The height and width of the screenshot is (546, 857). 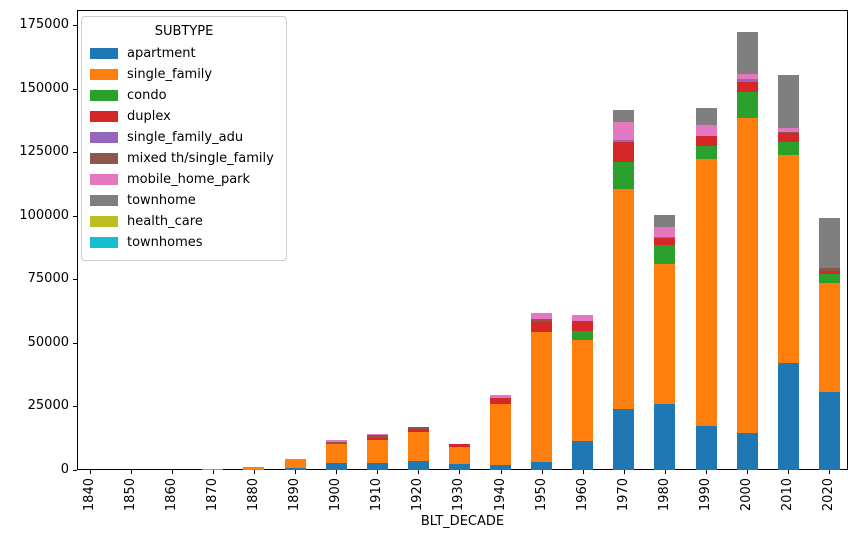 What do you see at coordinates (89, 495) in the screenshot?
I see `x-tick-label: 1840` at bounding box center [89, 495].